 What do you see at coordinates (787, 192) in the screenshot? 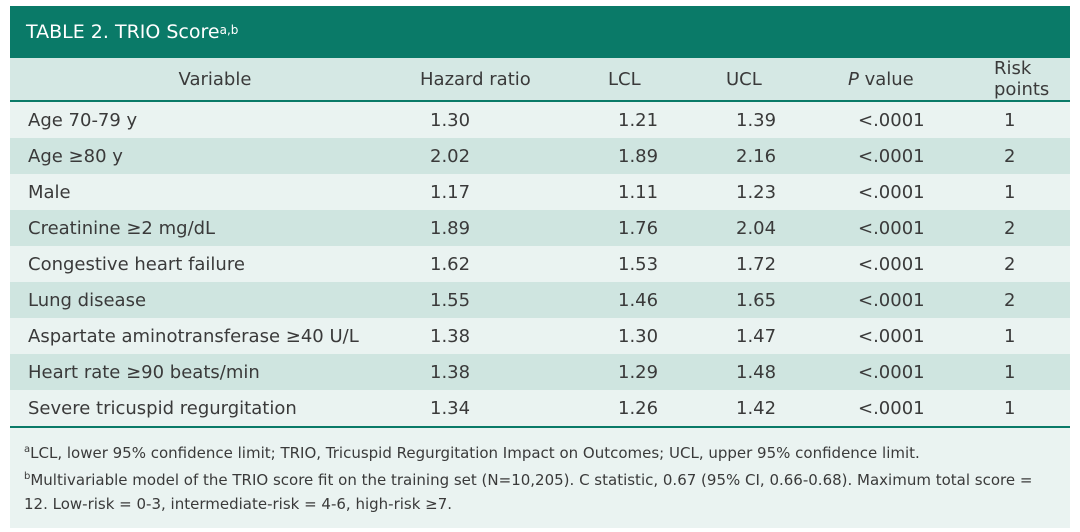
I see `cell-ucl: 1.23` at bounding box center [787, 192].